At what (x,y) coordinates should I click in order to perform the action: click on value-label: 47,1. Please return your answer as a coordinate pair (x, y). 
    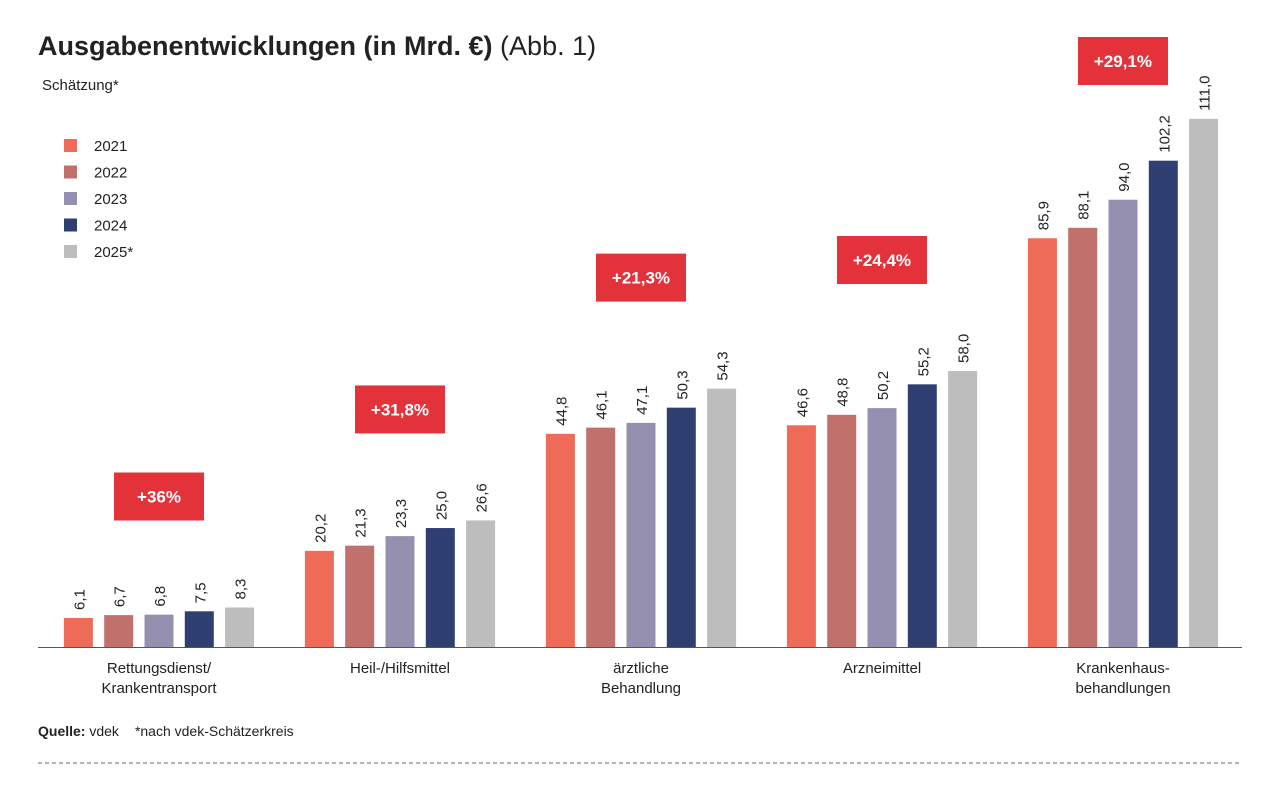
    Looking at the image, I should click on (642, 400).